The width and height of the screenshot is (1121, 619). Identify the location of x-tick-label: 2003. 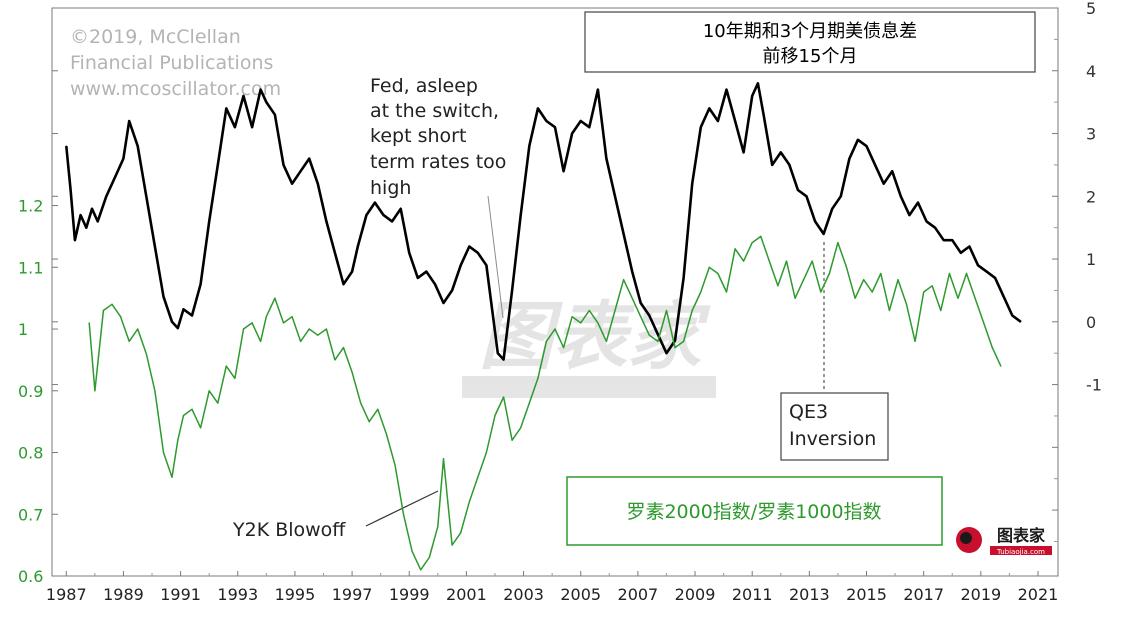
(523, 594).